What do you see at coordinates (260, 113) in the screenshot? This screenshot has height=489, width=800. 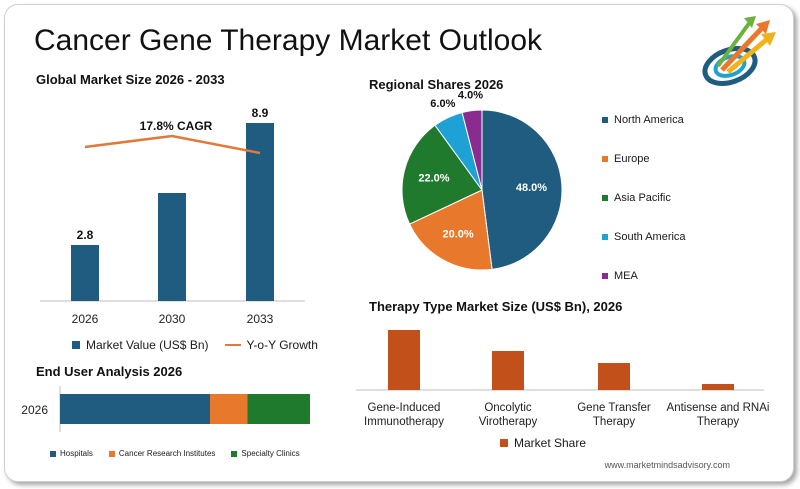 I see `market-size-data-label-2033: 8.9` at bounding box center [260, 113].